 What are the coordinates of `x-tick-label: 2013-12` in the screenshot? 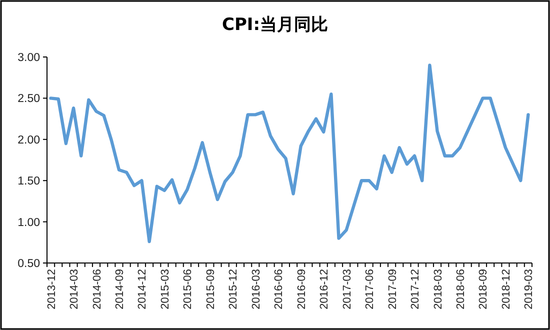 It's located at (52, 289).